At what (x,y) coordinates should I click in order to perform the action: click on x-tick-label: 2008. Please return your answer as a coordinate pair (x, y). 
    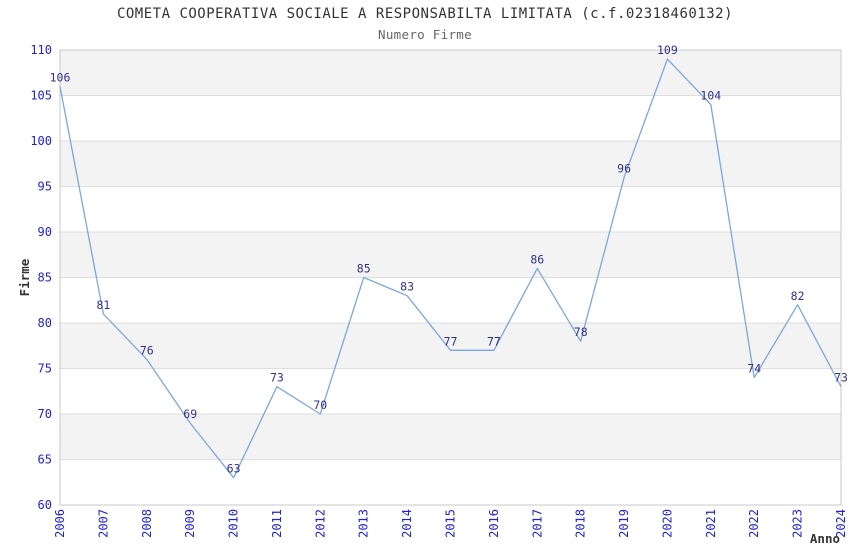
    Looking at the image, I should click on (147, 523).